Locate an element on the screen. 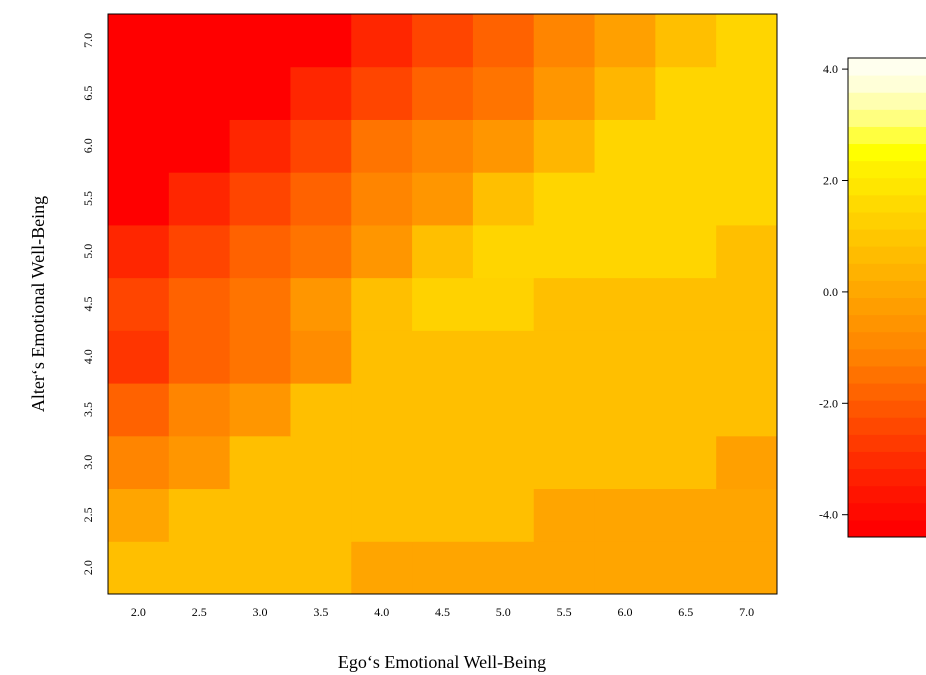  y-axis-ticks: 2.0 2.5 3.0 3.5 4.0 4.5 5.0 5.5 6.0 6.5 7.0 is located at coordinates (88, 304).